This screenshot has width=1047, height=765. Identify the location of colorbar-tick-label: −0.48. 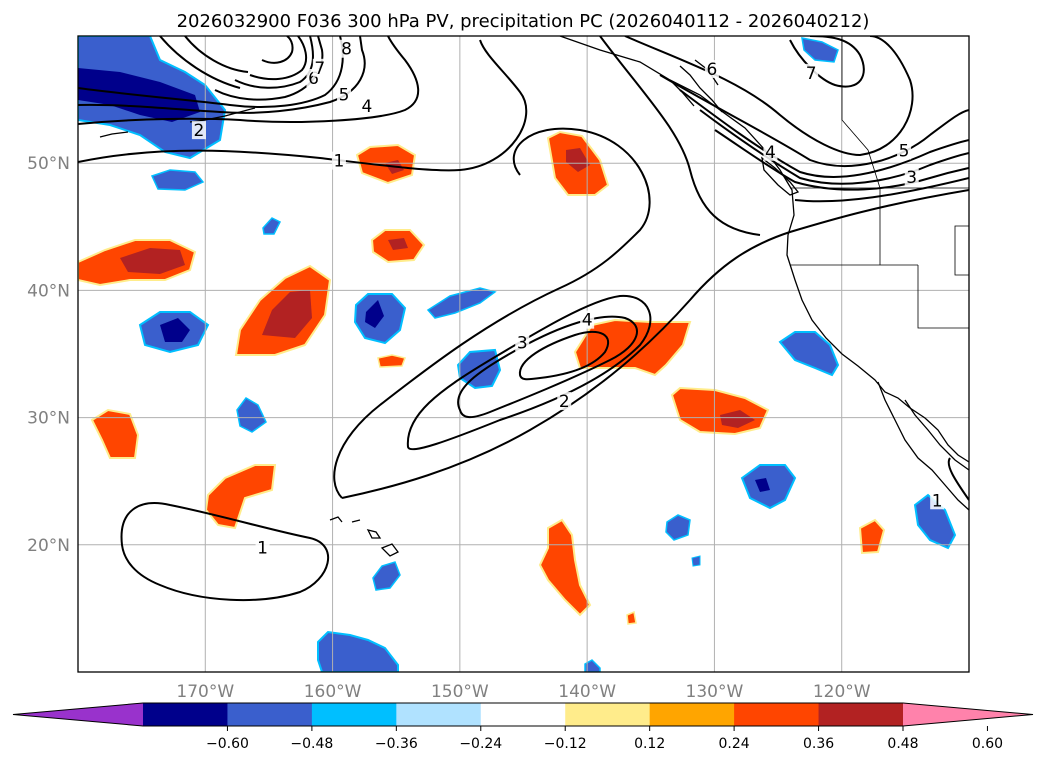
(311, 744).